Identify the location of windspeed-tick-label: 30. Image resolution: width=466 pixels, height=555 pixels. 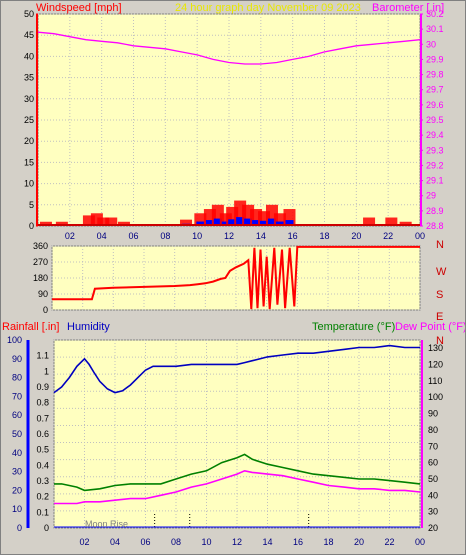
(29, 99).